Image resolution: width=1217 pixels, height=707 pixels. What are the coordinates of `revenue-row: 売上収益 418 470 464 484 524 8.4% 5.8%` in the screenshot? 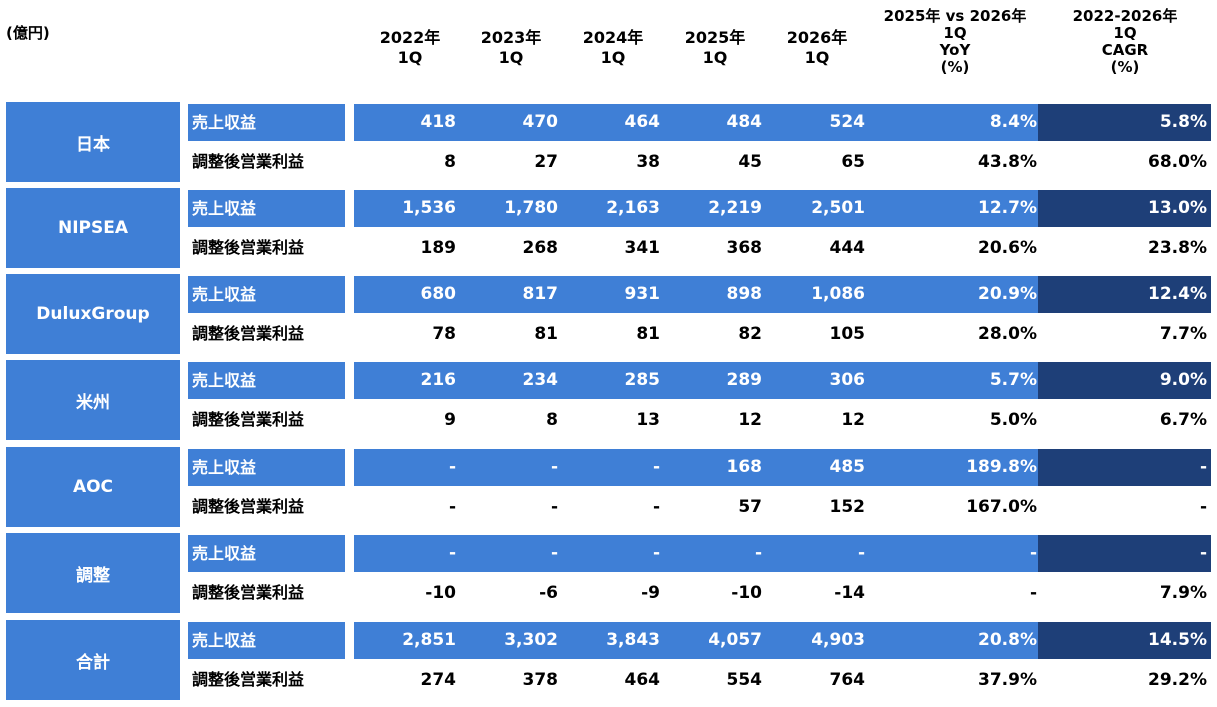 It's located at (608, 122).